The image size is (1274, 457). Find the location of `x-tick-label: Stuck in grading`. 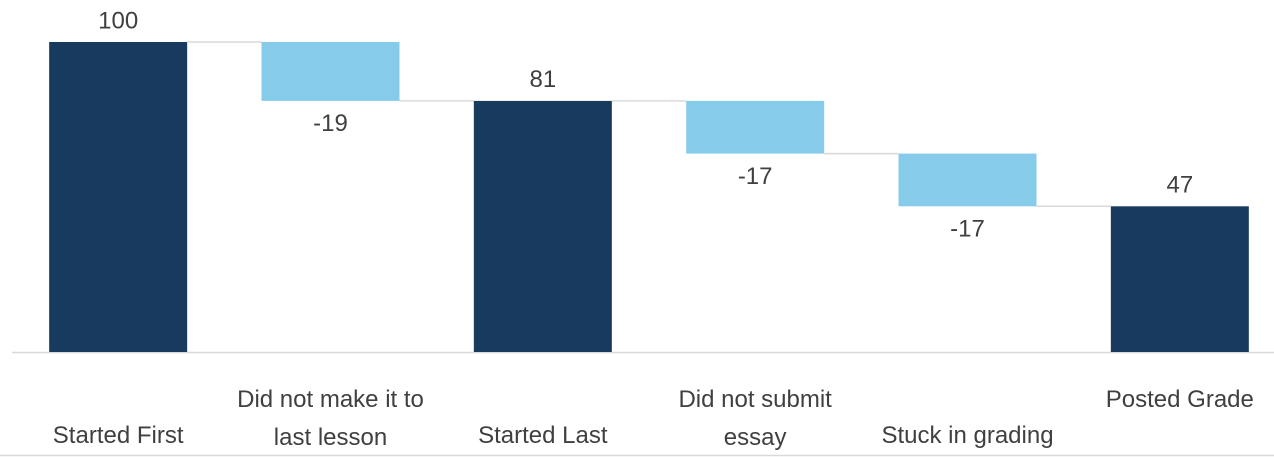

x-tick-label: Stuck in grading is located at coordinates (967, 435).